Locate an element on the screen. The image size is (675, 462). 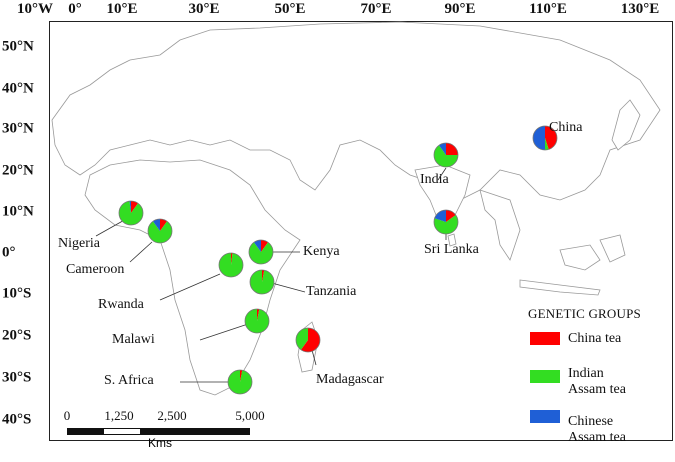
scale-tick: 0 is located at coordinates (67, 415).